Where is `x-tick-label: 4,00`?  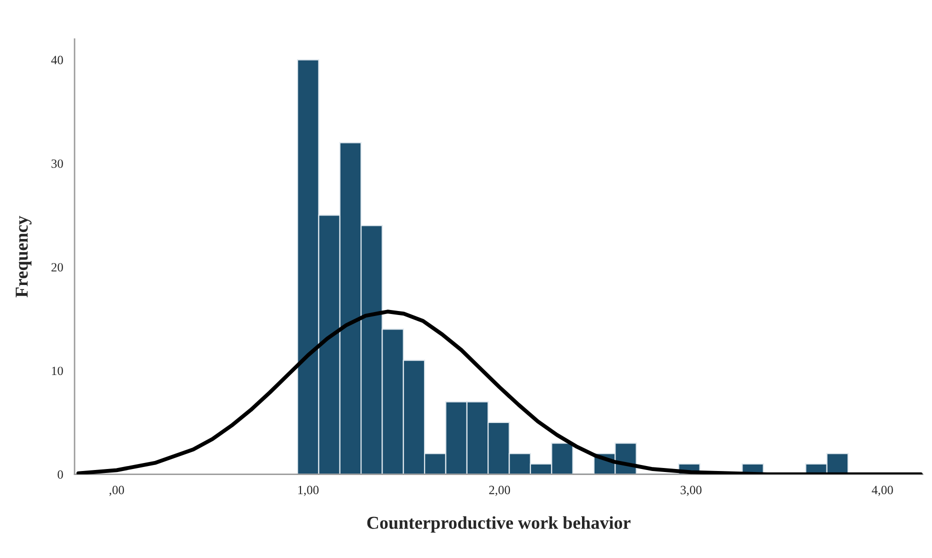
x-tick-label: 4,00 is located at coordinates (882, 491).